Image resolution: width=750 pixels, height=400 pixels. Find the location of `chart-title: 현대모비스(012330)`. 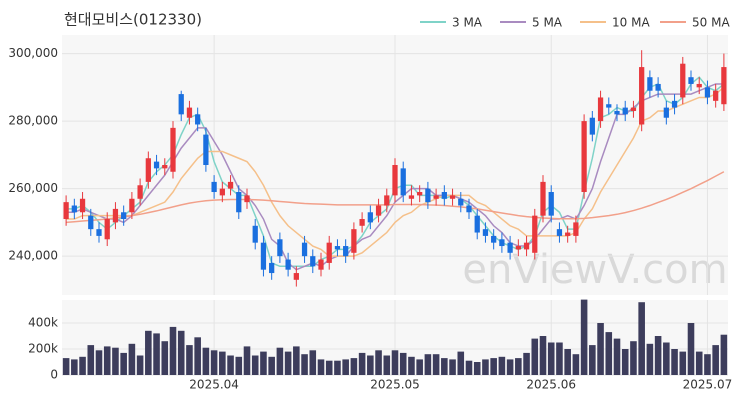

chart-title: 현대모비스(012330) is located at coordinates (133, 20).